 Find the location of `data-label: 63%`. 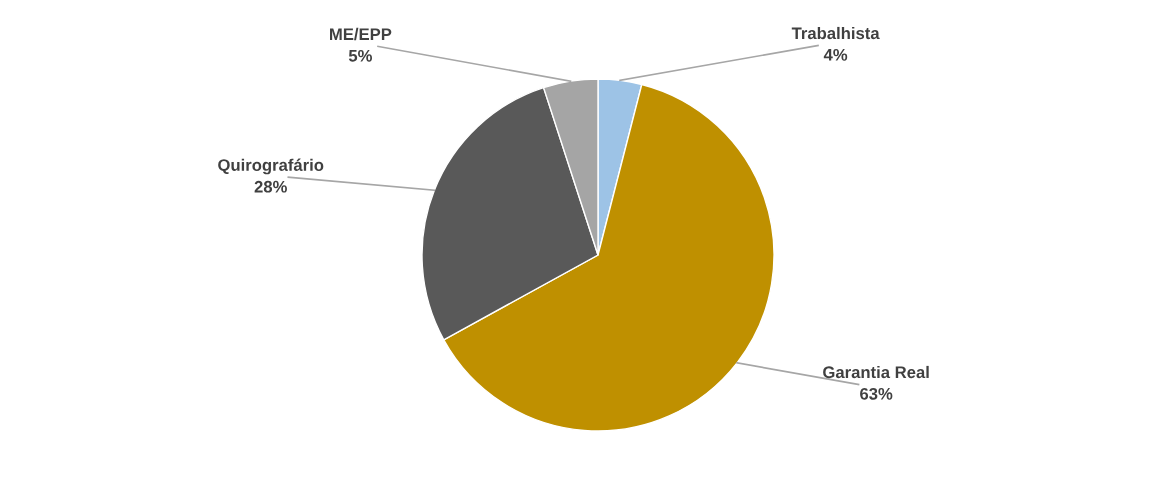

data-label: 63% is located at coordinates (876, 393).